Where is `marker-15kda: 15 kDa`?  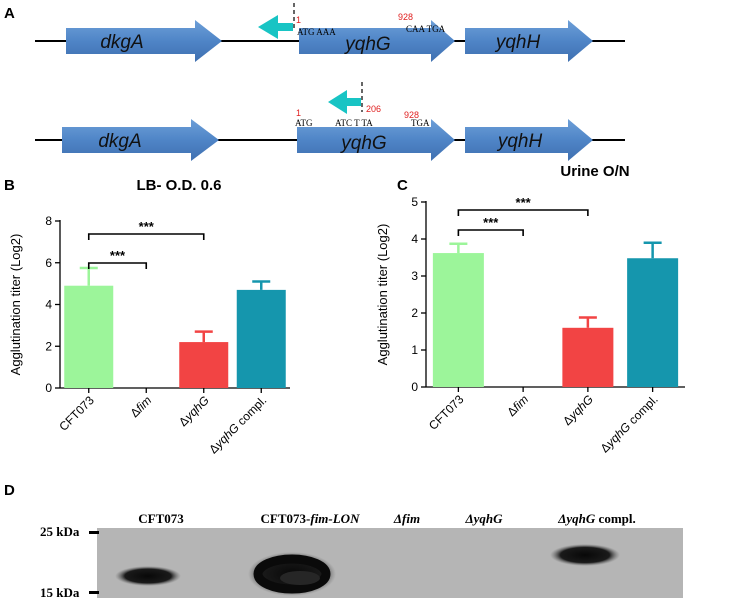
marker-15kda: 15 kDa is located at coordinates (60, 592).